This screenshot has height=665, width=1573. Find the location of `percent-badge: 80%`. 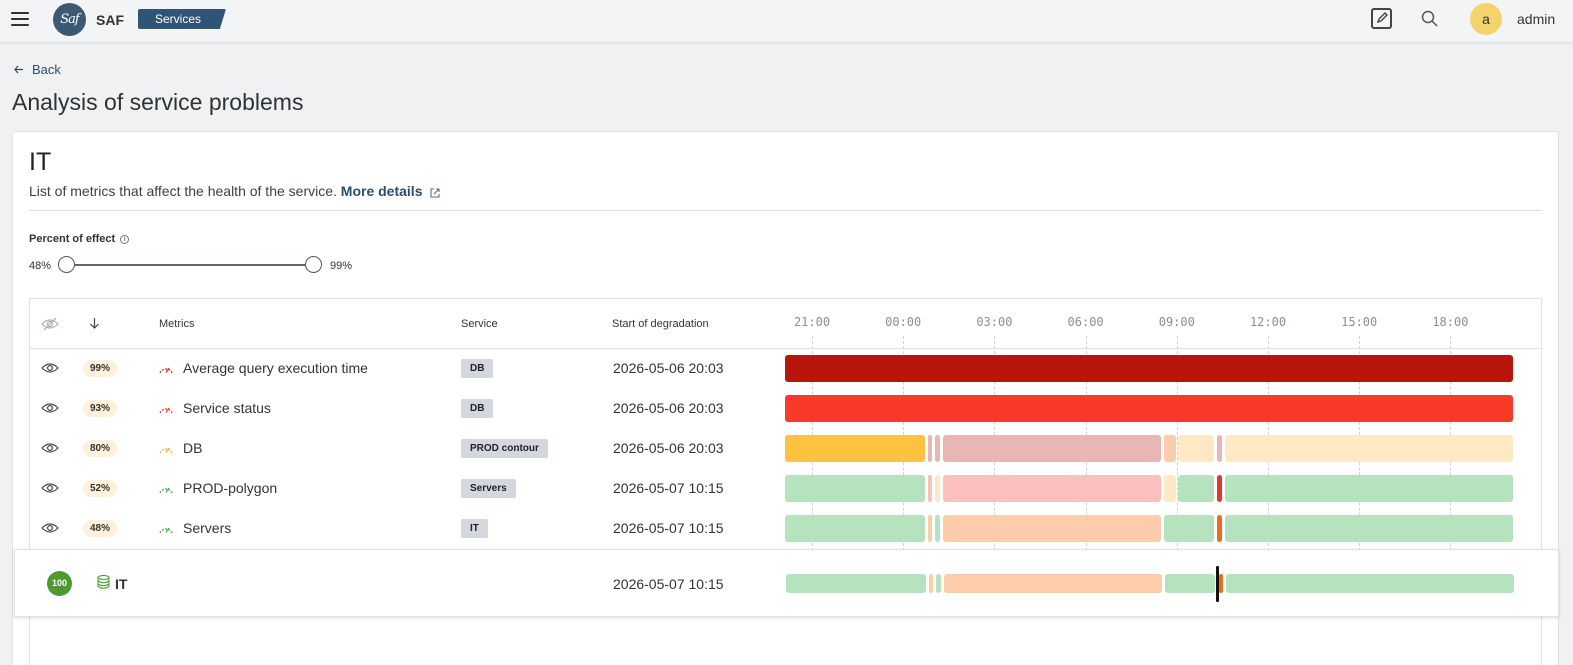

percent-badge: 80% is located at coordinates (100, 448).